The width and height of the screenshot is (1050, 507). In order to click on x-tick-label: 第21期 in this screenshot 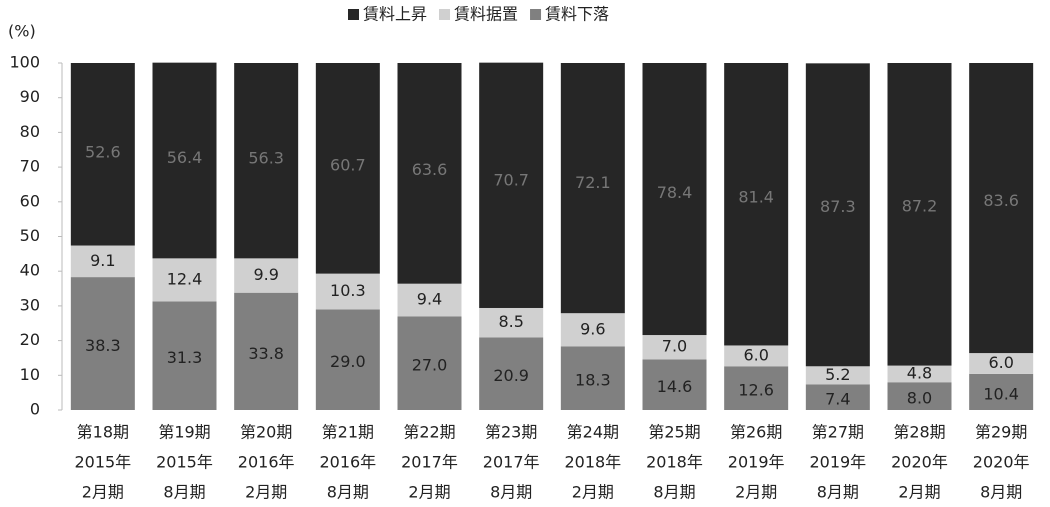, I will do `click(348, 432)`.